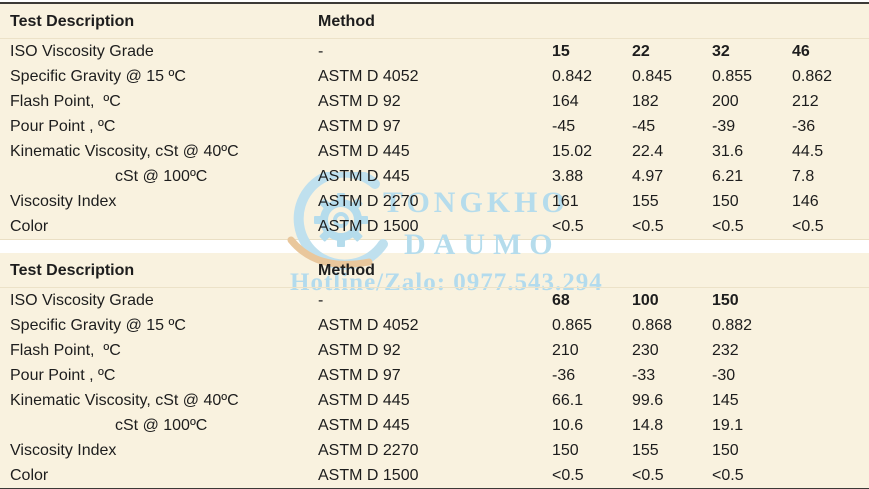  What do you see at coordinates (803, 176) in the screenshot?
I see `value-cell: 7.8` at bounding box center [803, 176].